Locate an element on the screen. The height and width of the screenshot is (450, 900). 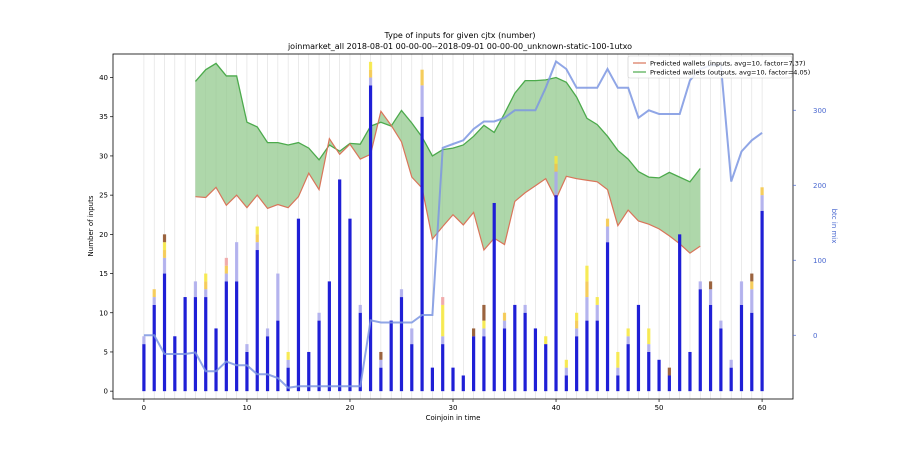
x-axis-ticks: 0 10 20 30 40 50 60 is located at coordinates (454, 405).